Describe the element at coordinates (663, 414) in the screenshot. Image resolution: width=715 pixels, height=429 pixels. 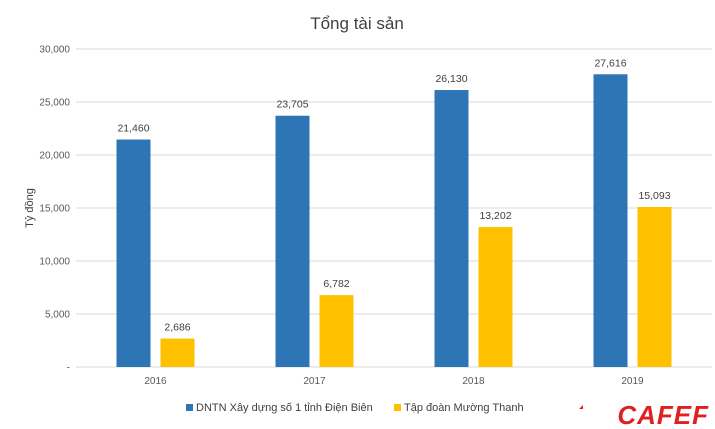
I see `cafef-logo-text: CAFEF` at that location.